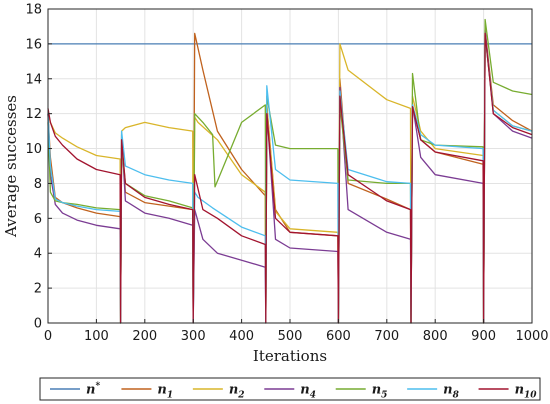  I want to click on y-tick-label: 10, so click(33, 149).